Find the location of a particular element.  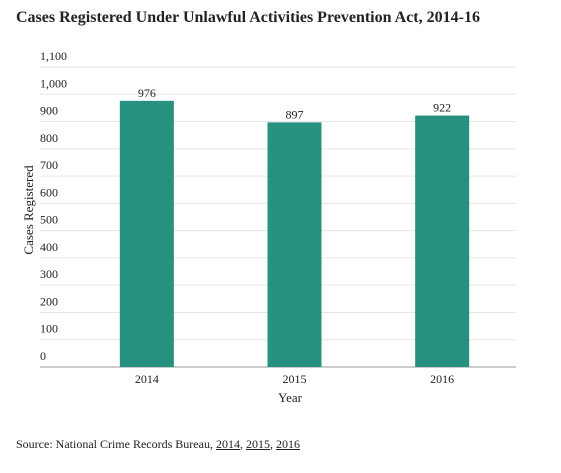

y-tick-label: 200 is located at coordinates (49, 301).